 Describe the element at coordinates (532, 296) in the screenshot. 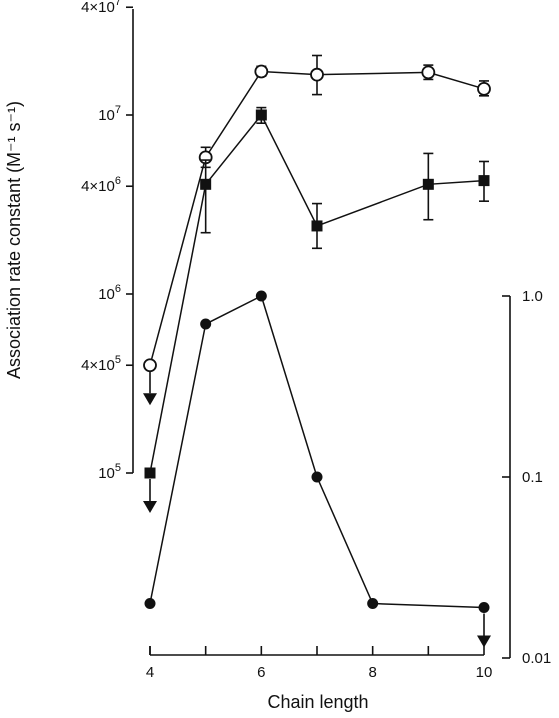

I see `y2-tick-label-0: 1.0` at that location.